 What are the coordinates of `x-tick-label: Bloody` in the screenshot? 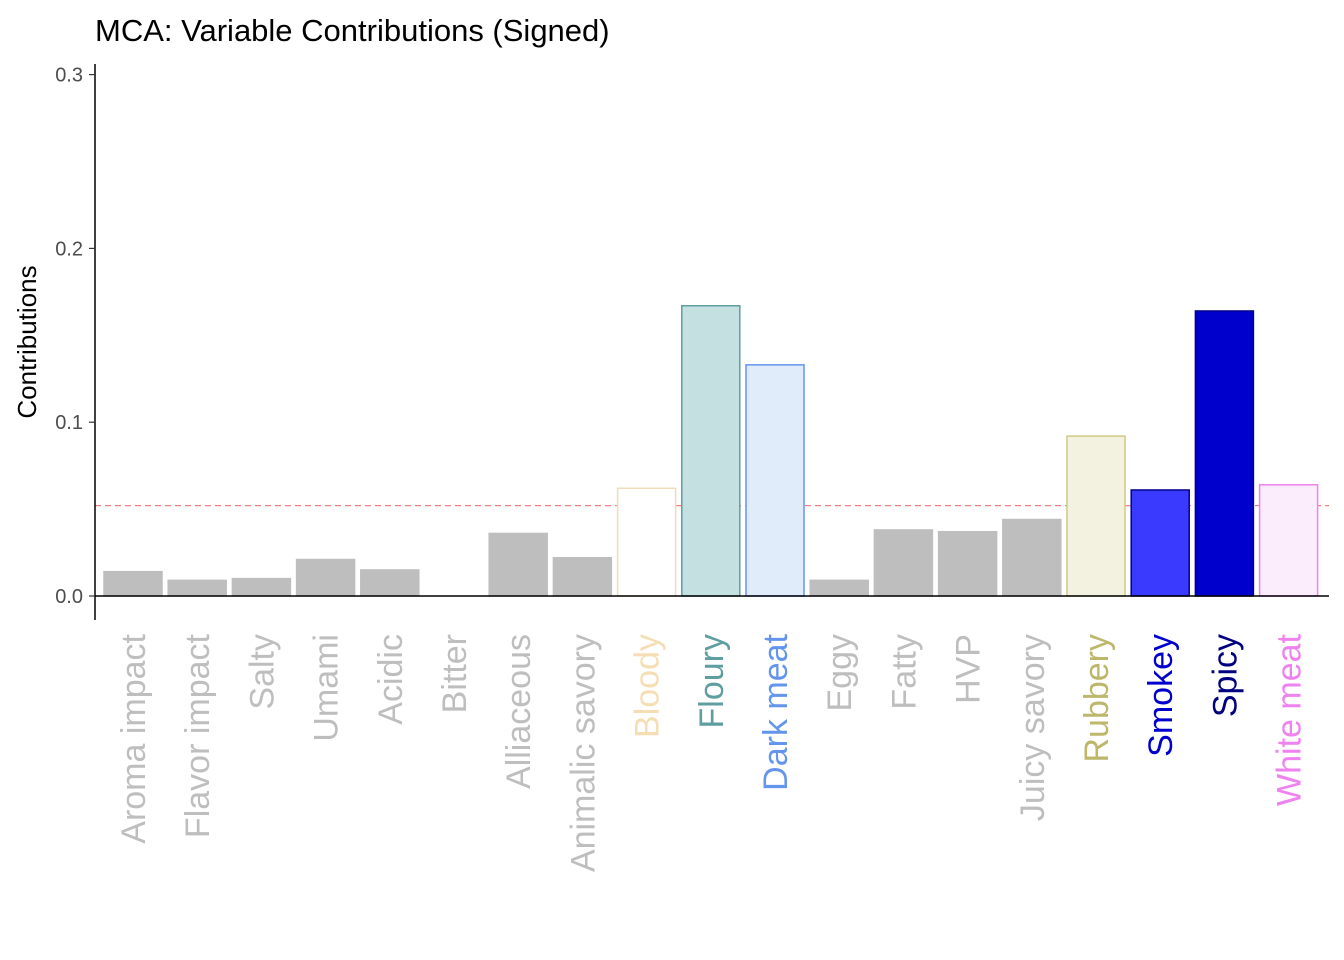 It's located at (648, 686).